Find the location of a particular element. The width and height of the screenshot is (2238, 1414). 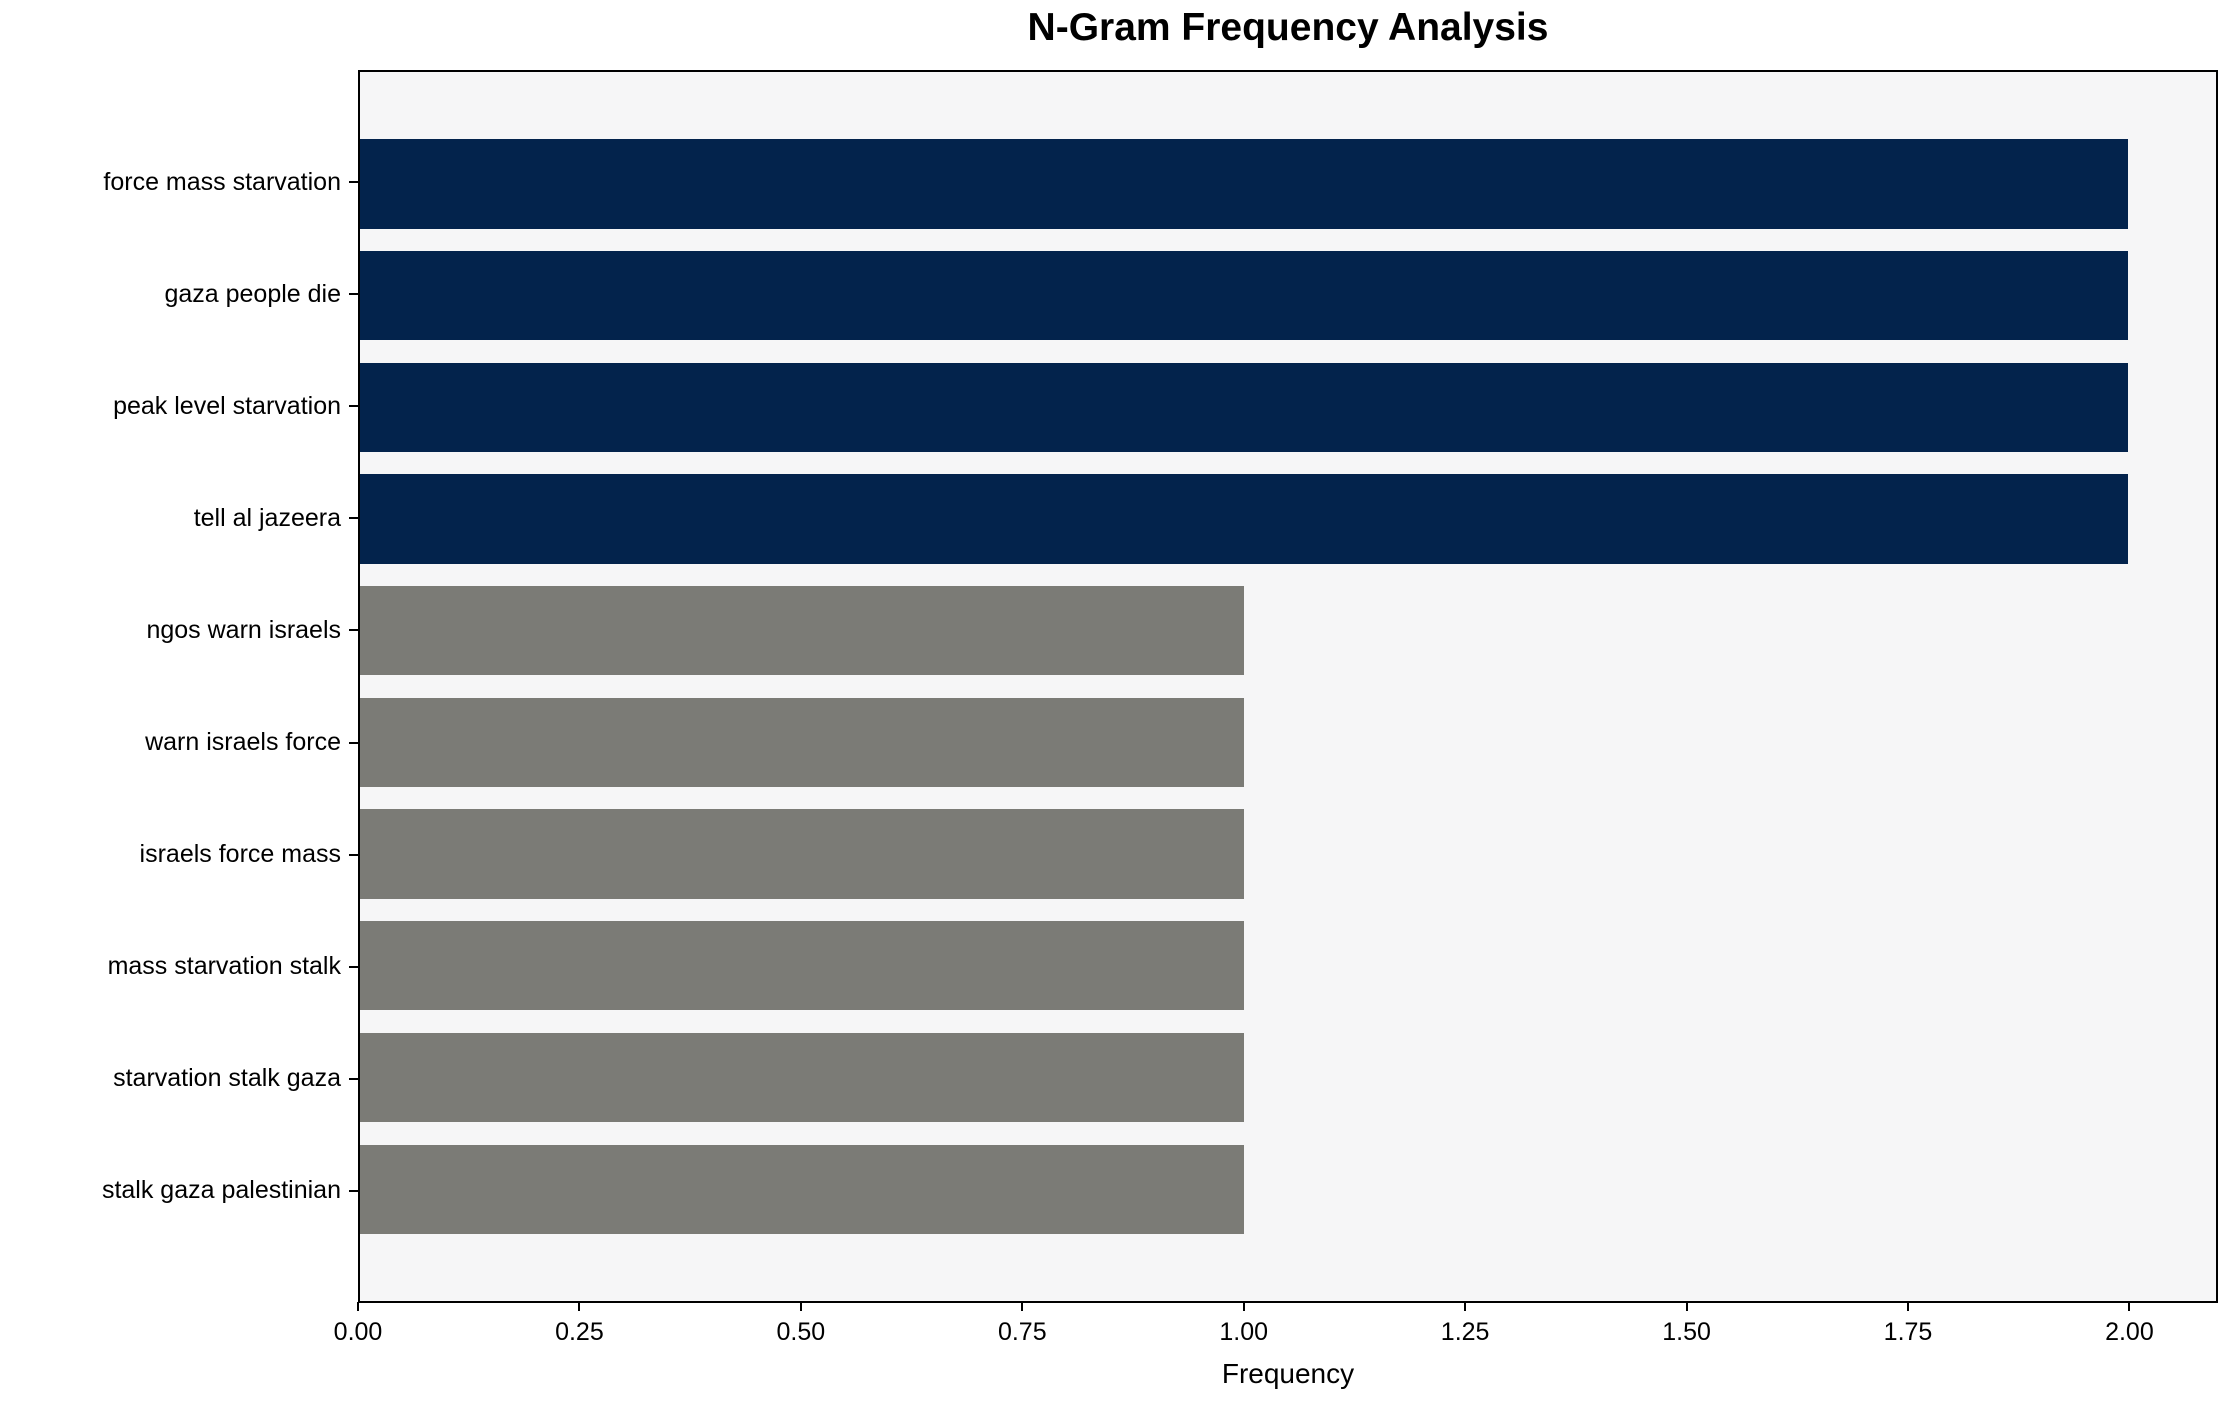

x-tick-label: 1.50 is located at coordinates (1686, 1332).